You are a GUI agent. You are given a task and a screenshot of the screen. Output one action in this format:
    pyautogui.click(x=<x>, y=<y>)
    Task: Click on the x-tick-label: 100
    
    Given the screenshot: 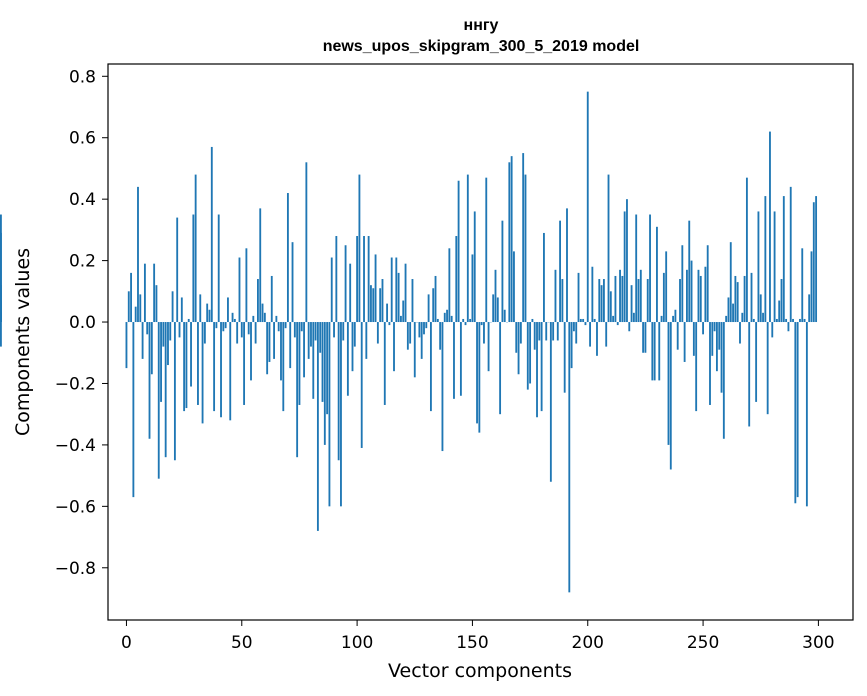 What is the action you would take?
    pyautogui.click(x=357, y=643)
    